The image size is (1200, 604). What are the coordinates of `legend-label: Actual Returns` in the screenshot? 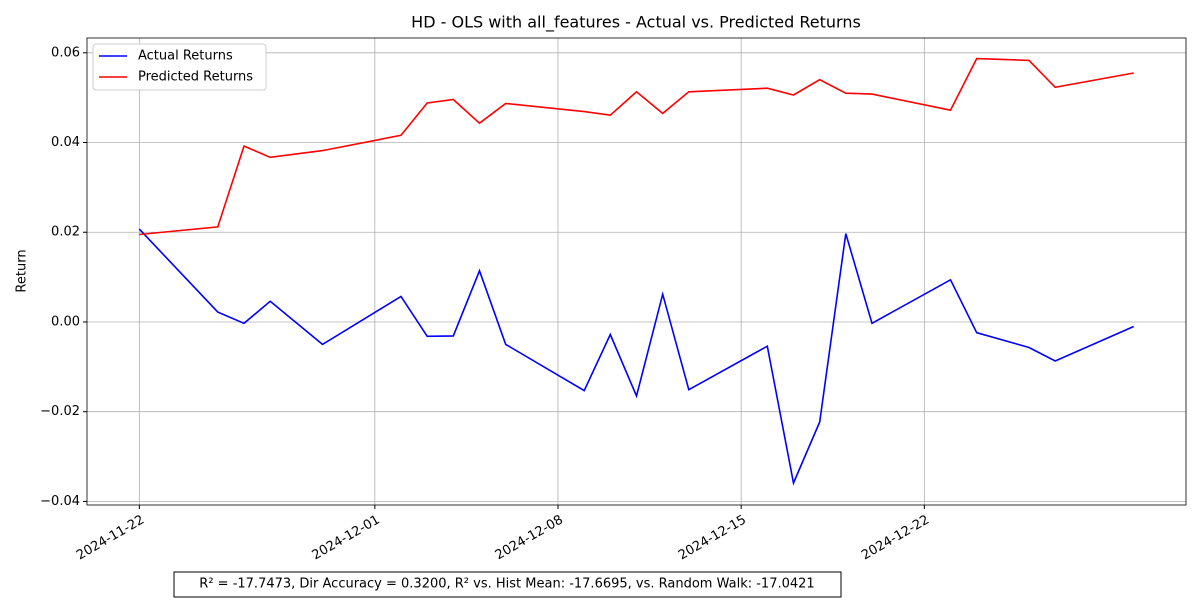 It's located at (185, 56).